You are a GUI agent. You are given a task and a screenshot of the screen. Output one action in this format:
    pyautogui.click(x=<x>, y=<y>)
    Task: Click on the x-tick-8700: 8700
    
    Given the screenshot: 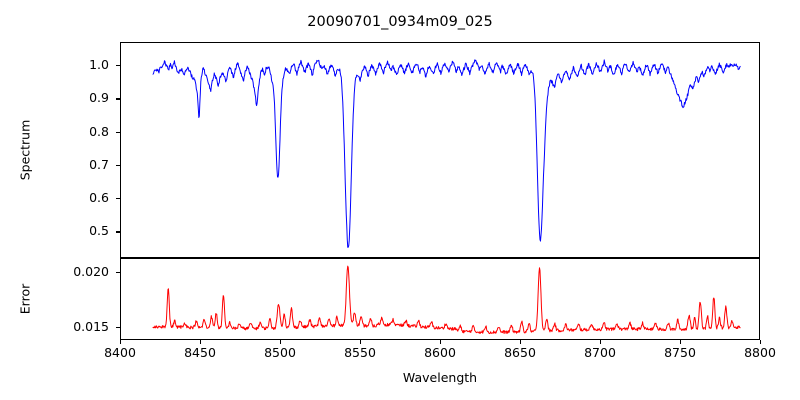 What is the action you would take?
    pyautogui.click(x=600, y=352)
    